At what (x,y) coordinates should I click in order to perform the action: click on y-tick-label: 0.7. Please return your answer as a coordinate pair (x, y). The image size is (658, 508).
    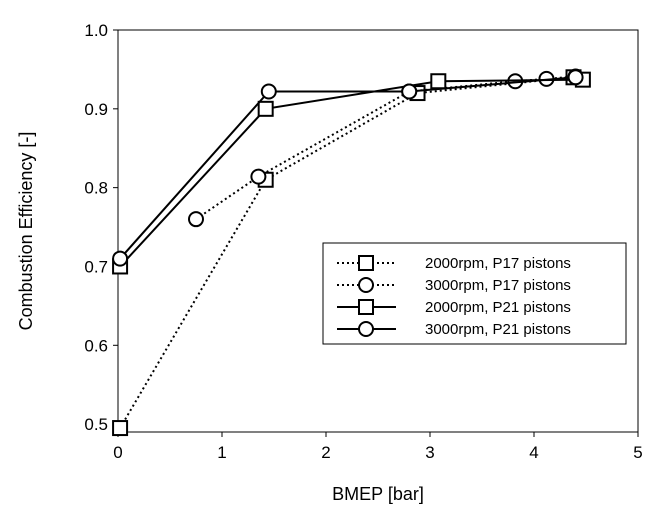
    Looking at the image, I should click on (96, 266).